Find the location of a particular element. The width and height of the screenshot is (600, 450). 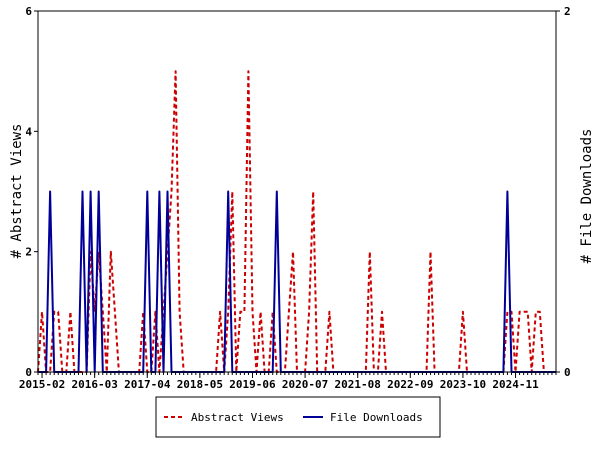

x-tick-label: 2021-08 is located at coordinates (358, 384).